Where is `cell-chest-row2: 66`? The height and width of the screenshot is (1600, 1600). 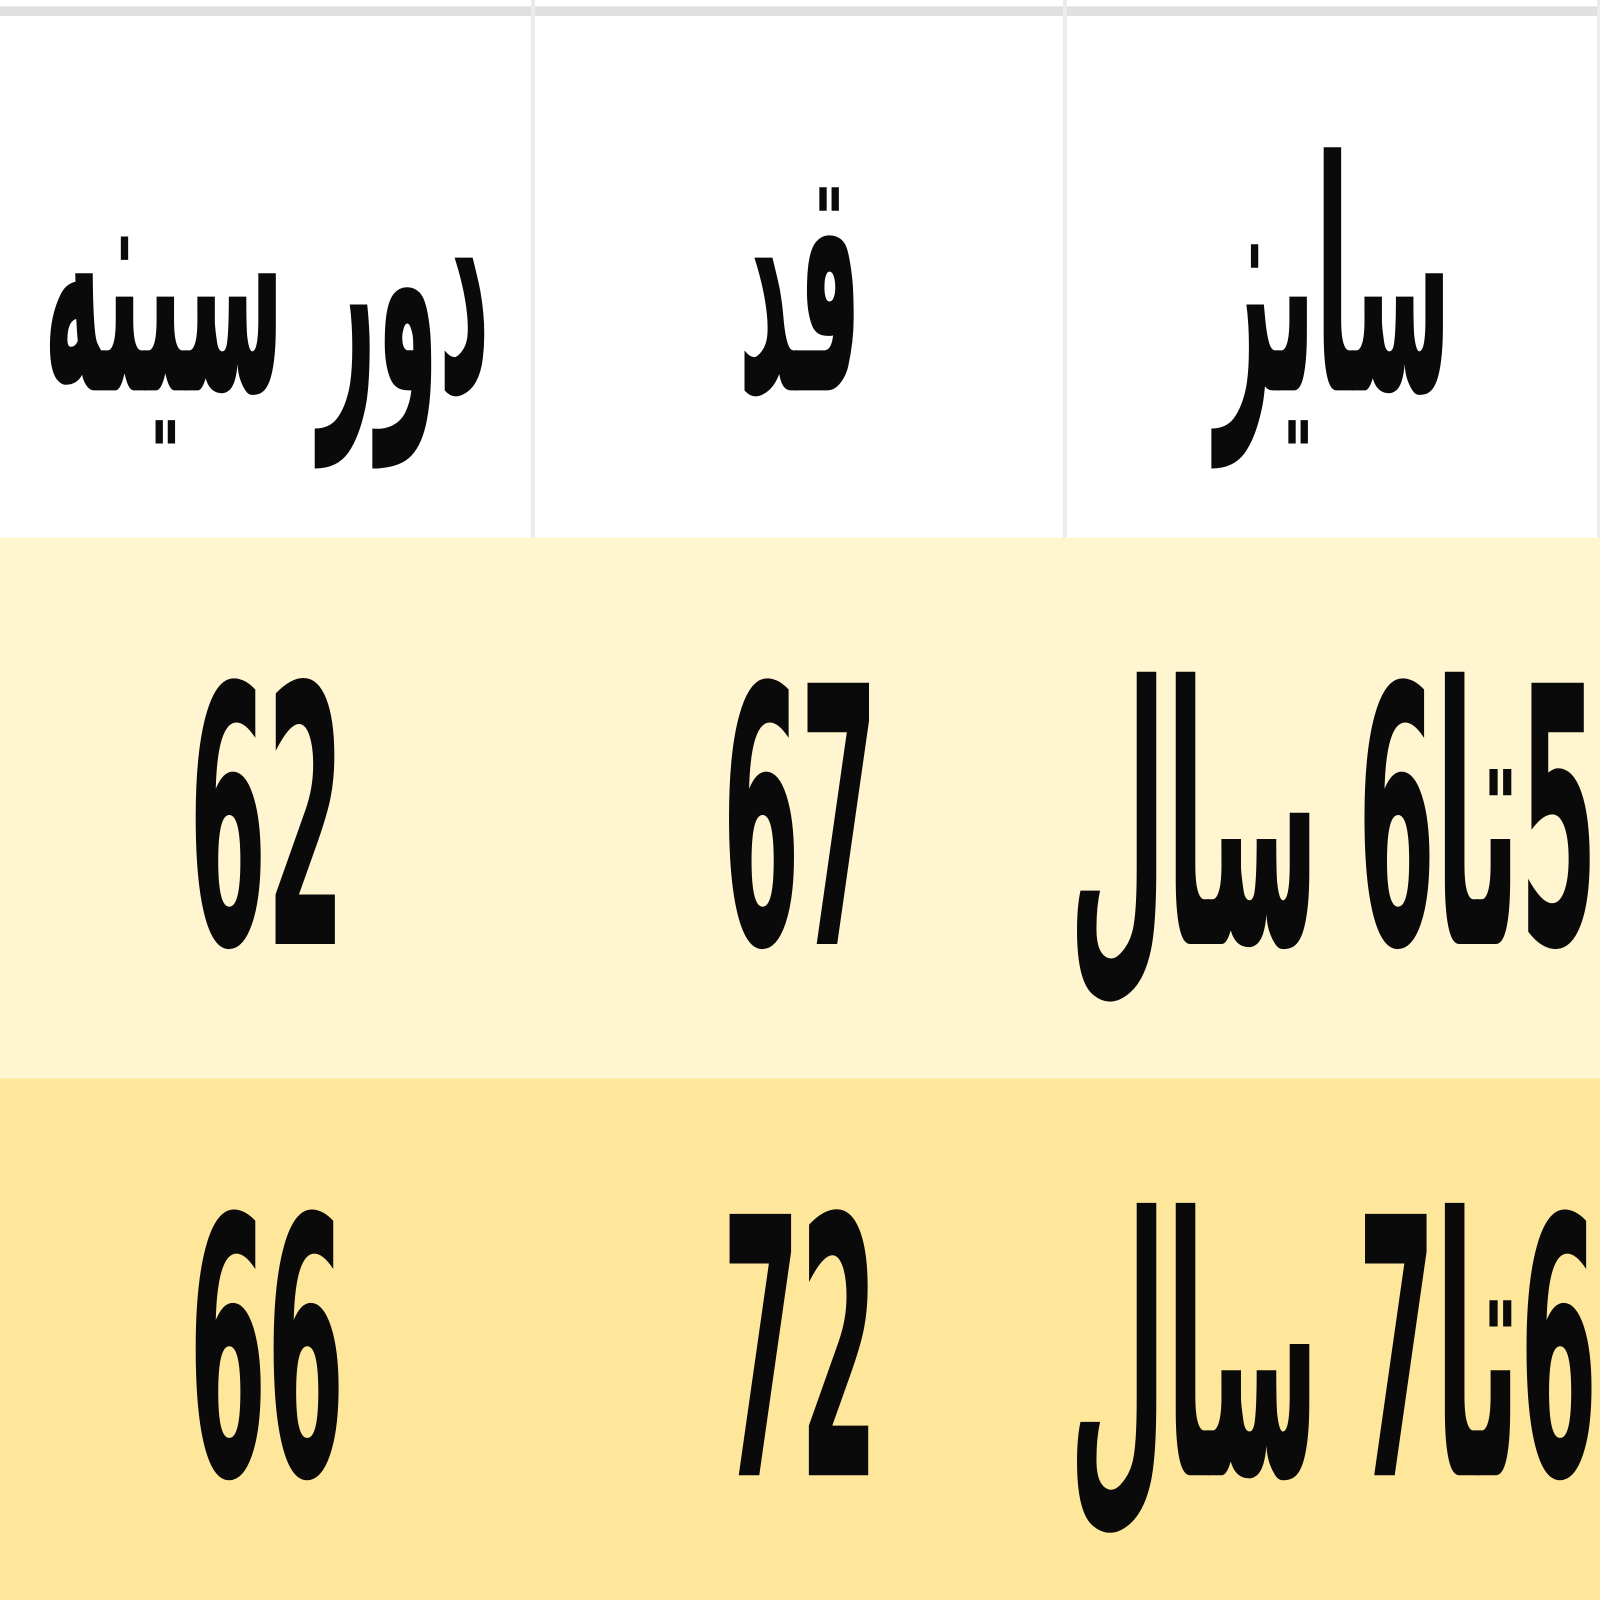
cell-chest-row2: 66 is located at coordinates (266, 1352).